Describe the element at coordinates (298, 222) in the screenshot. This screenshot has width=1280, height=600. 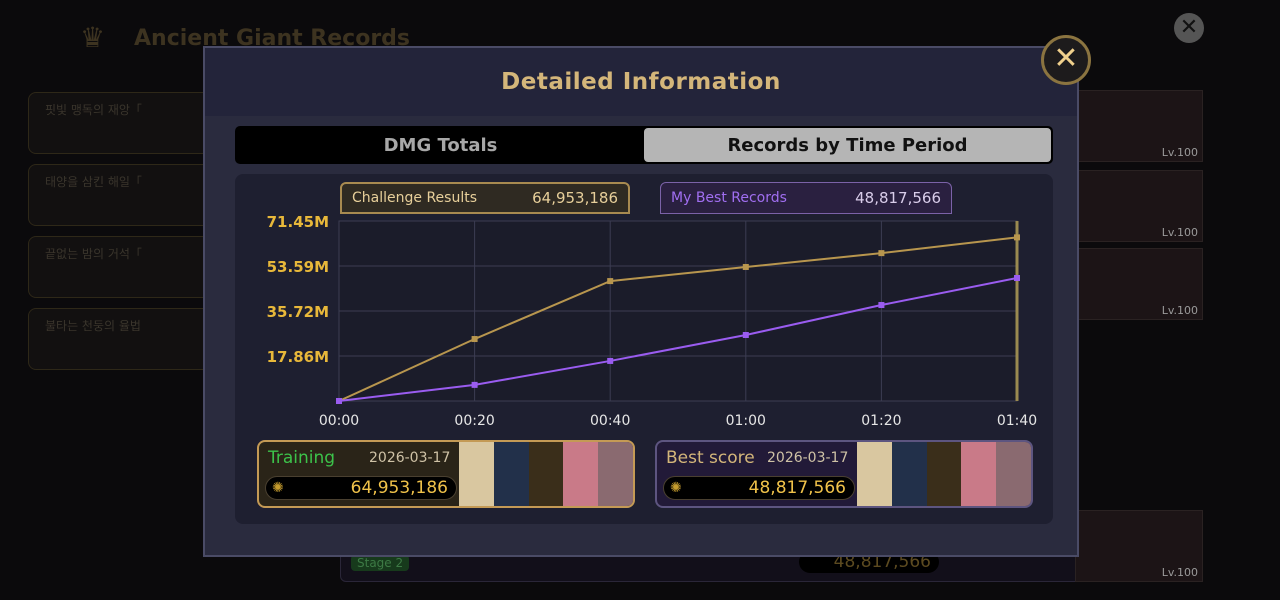
I see `y-tick-label: 71.45M` at that location.